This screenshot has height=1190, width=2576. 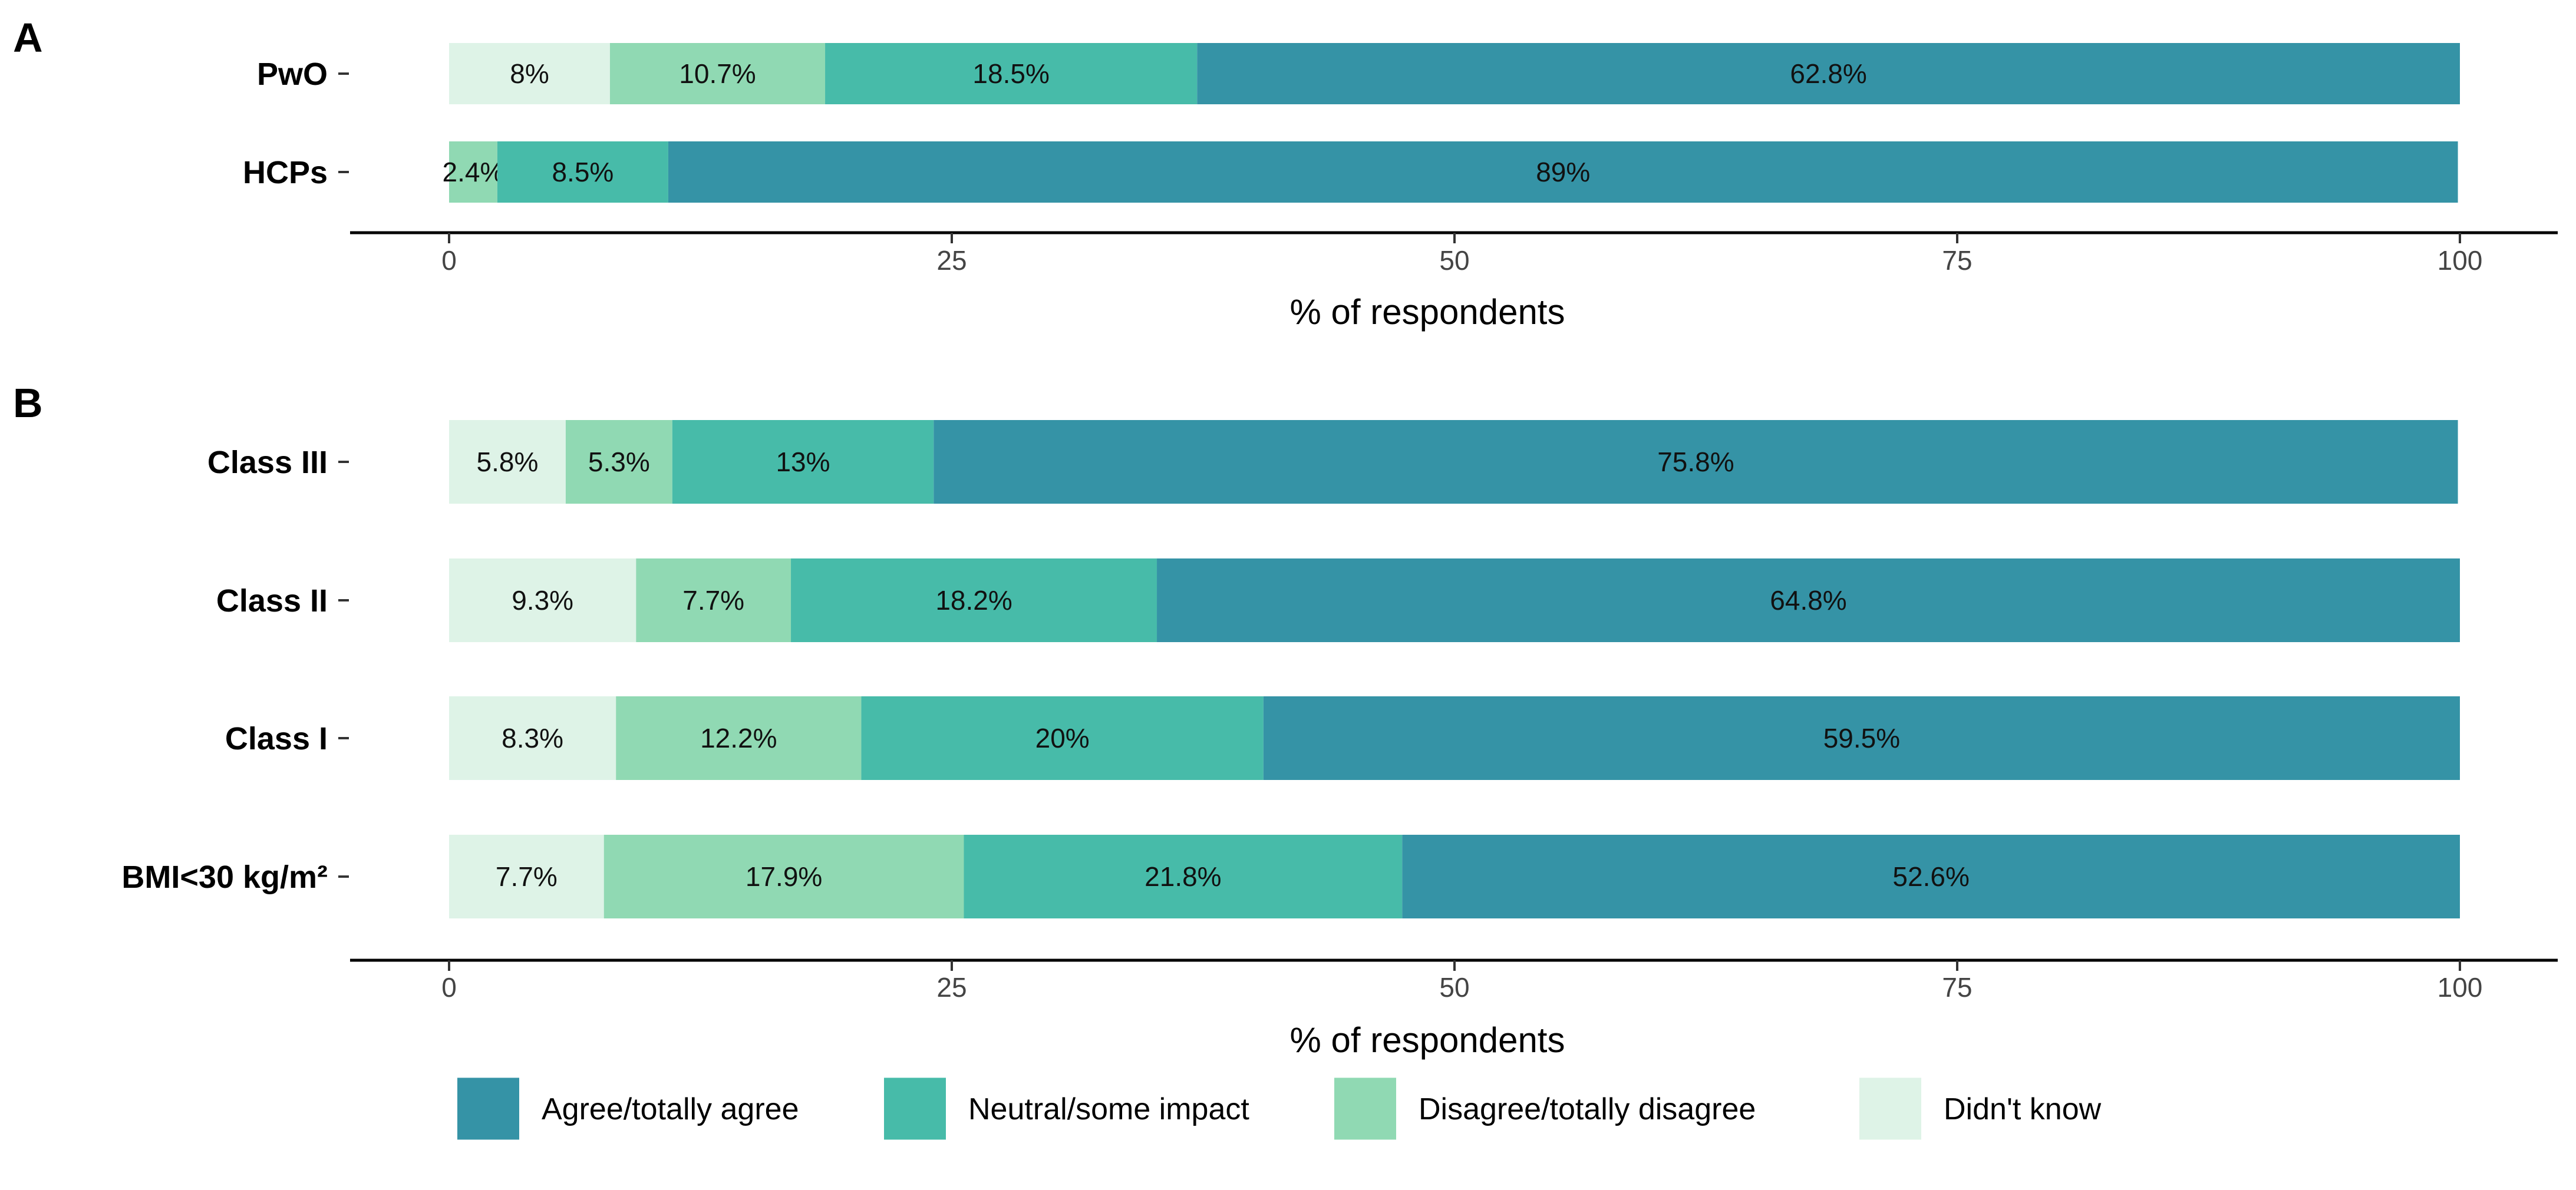 I want to click on panel-b-bar-class-ii-didn-t-know, so click(x=542, y=600).